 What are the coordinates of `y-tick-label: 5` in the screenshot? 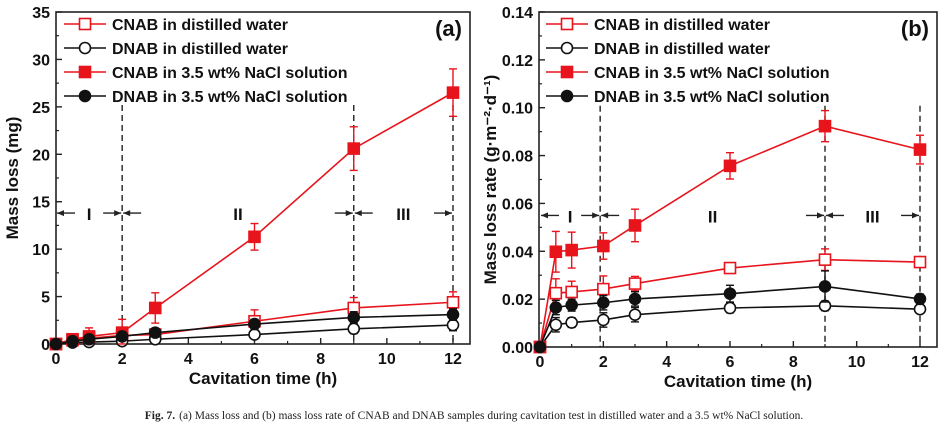 It's located at (45, 298).